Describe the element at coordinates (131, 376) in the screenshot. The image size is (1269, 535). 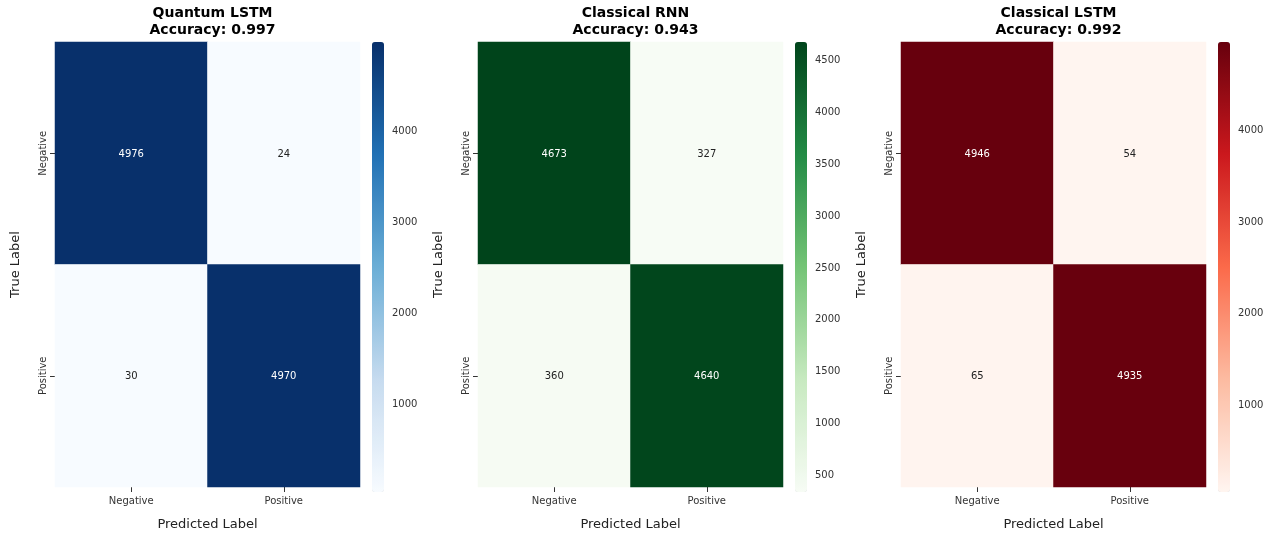
I see `data-label: 30` at that location.